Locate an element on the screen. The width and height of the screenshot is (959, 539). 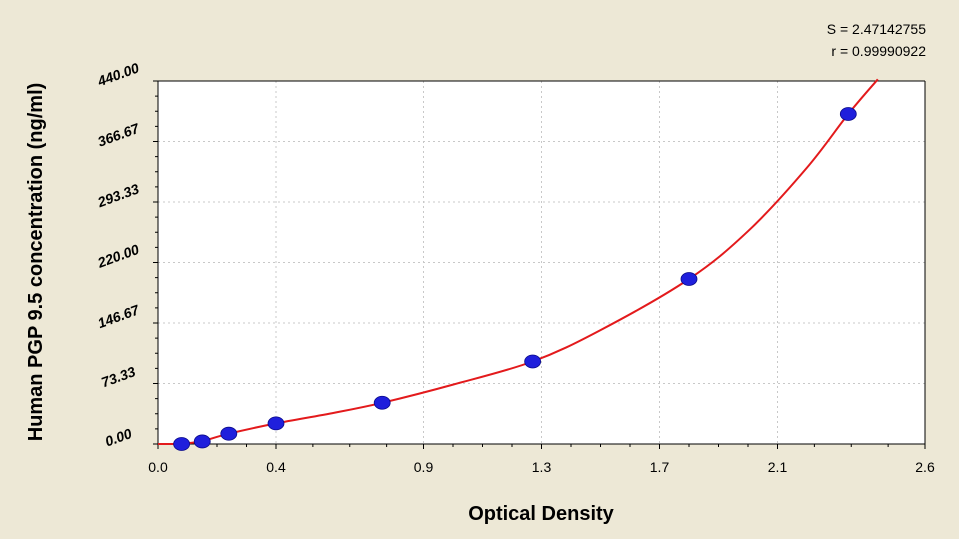
y-axis-title: Human PGP 9.5 concentration (ng/ml) is located at coordinates (36, 262).